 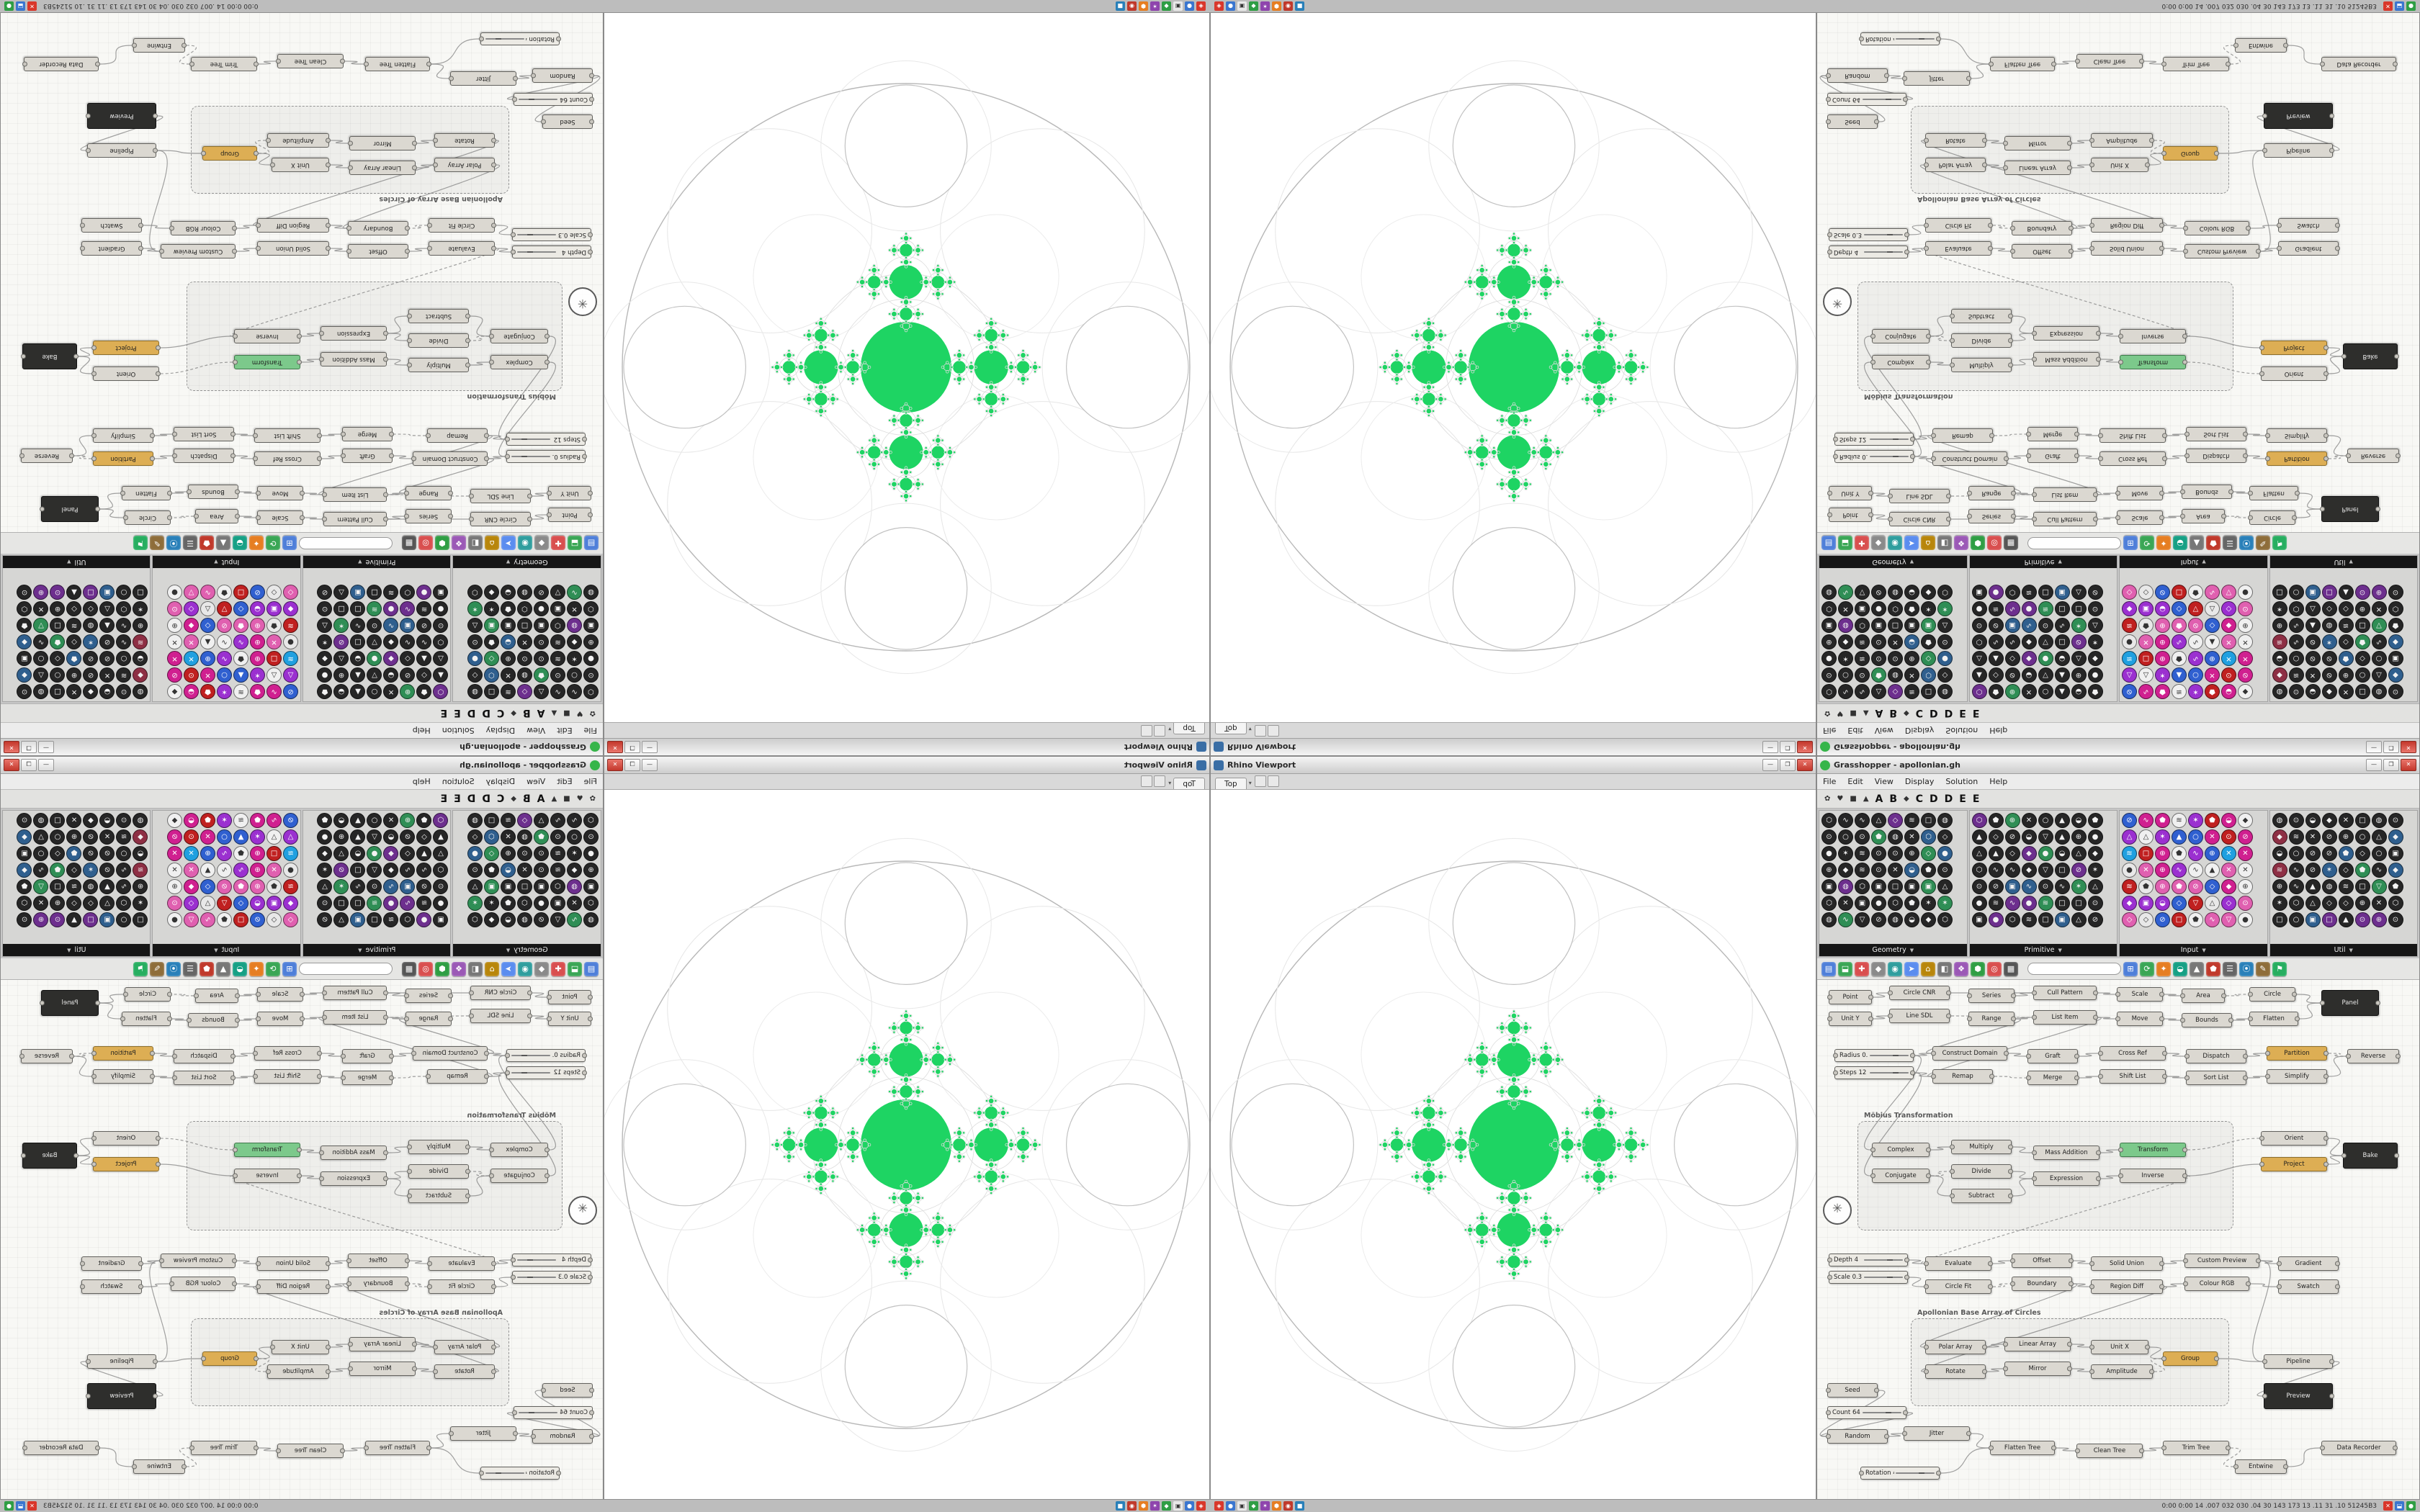 I want to click on slider-track, so click(x=1884, y=1277).